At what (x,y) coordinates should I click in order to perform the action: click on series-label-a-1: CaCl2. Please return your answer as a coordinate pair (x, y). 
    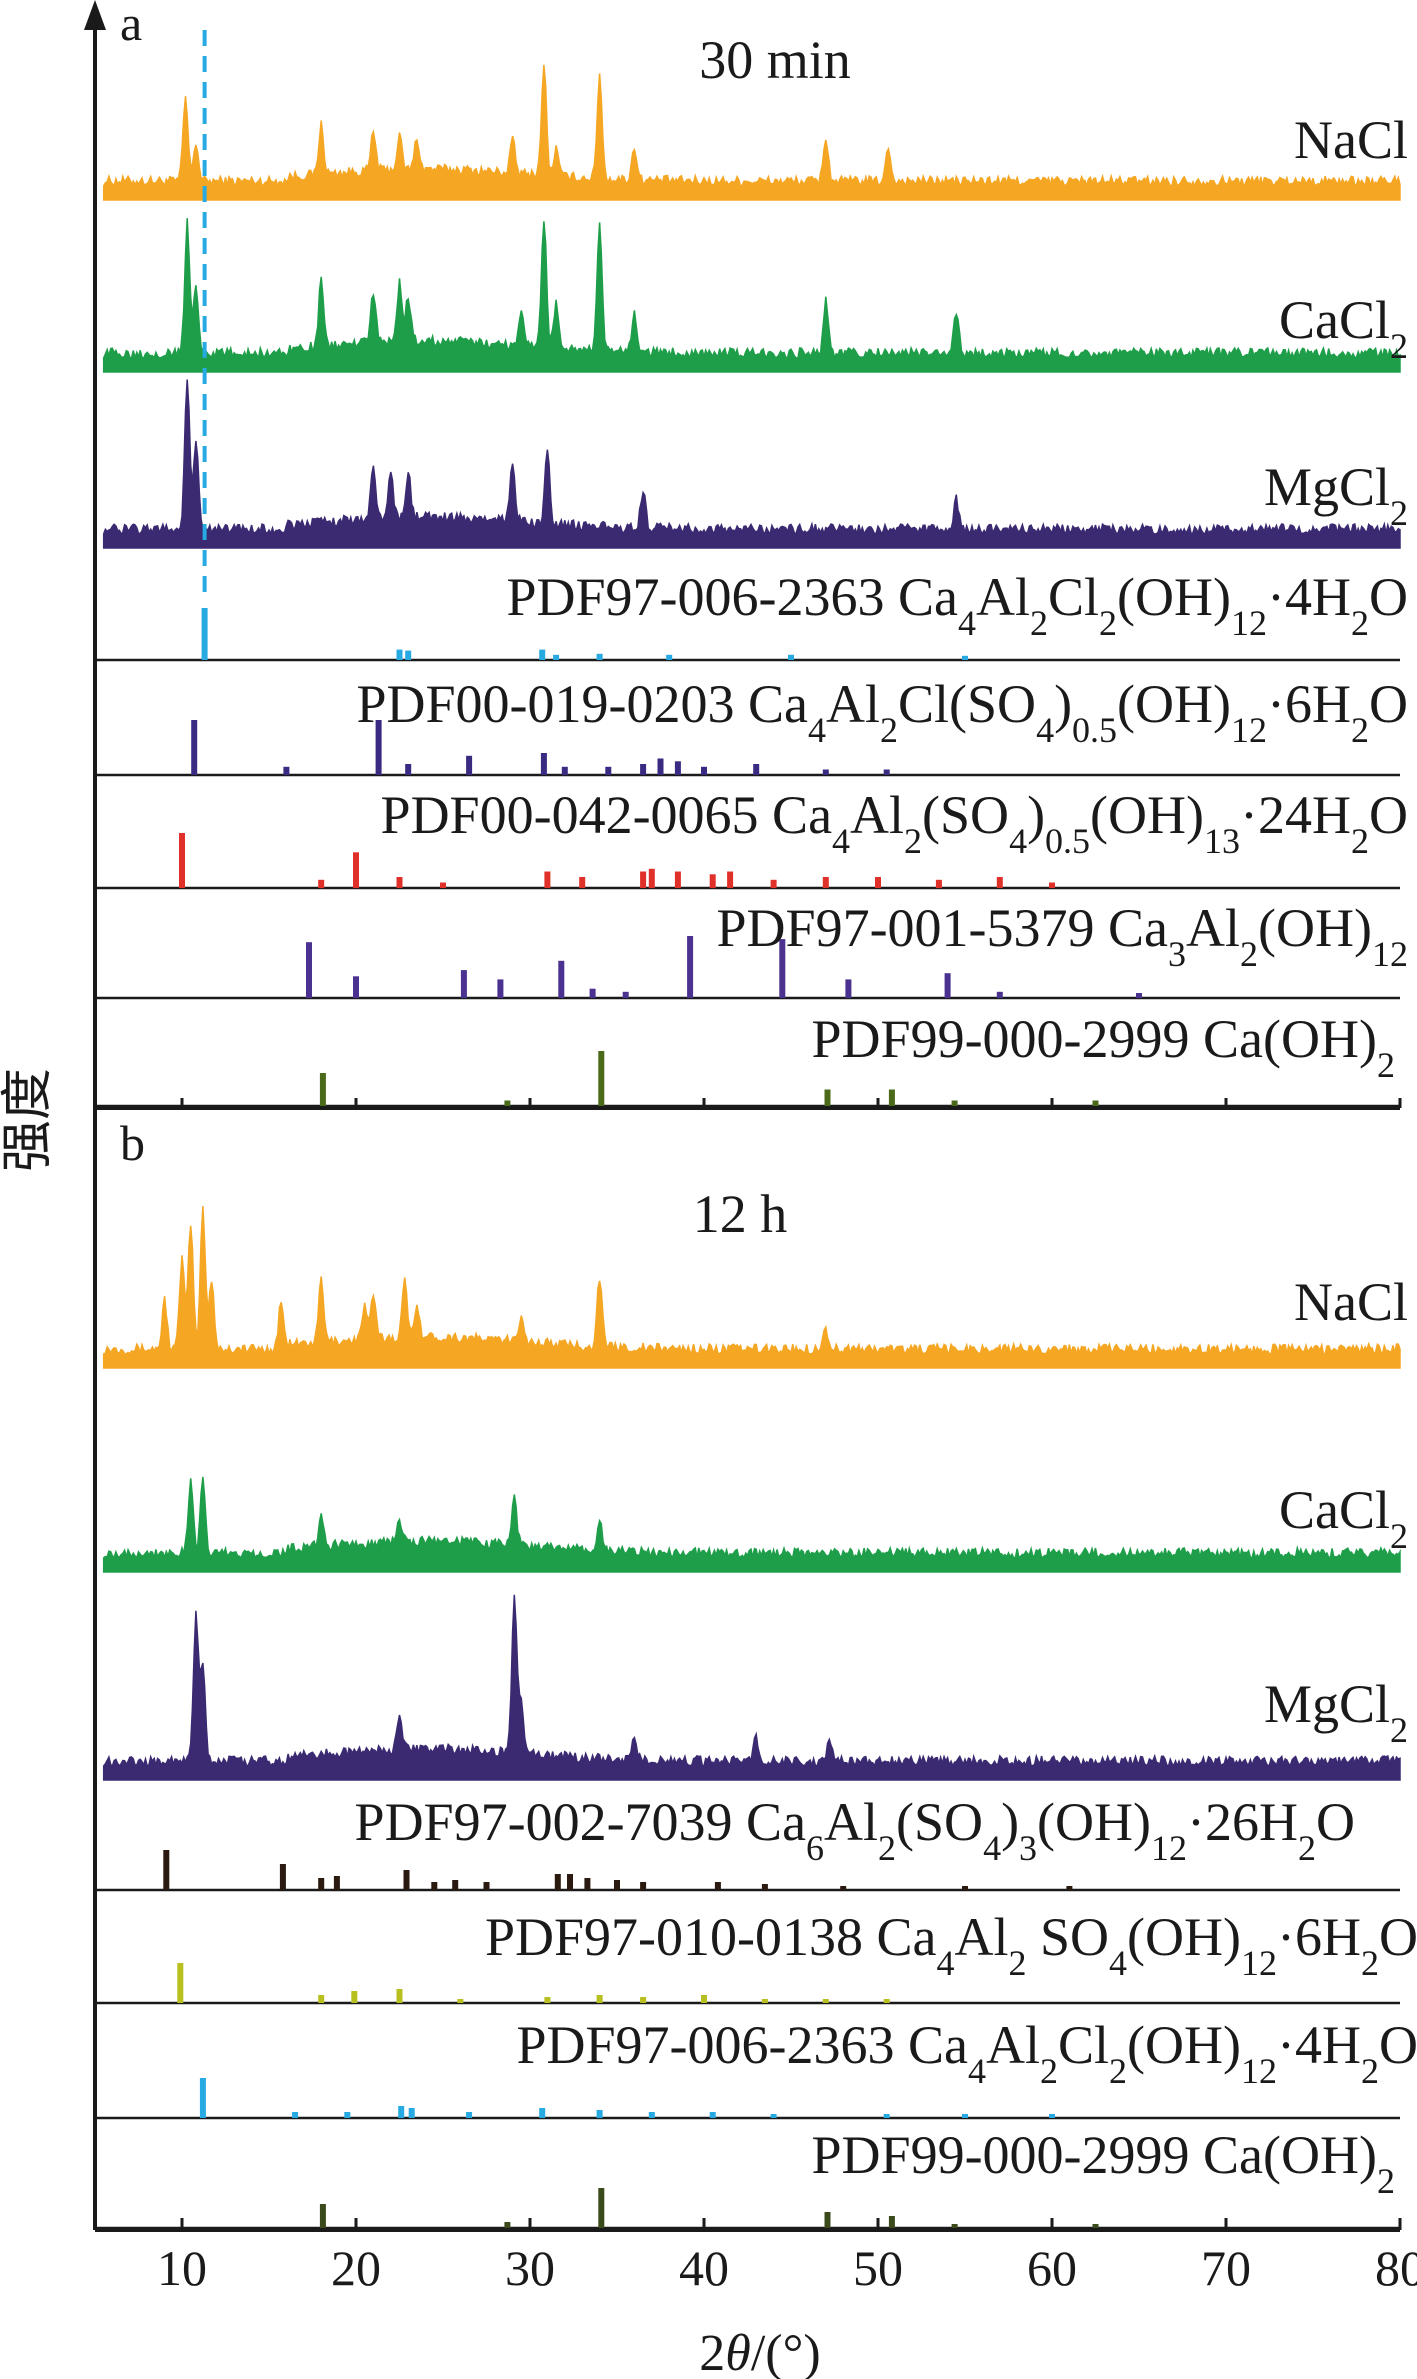
    Looking at the image, I should click on (1343, 328).